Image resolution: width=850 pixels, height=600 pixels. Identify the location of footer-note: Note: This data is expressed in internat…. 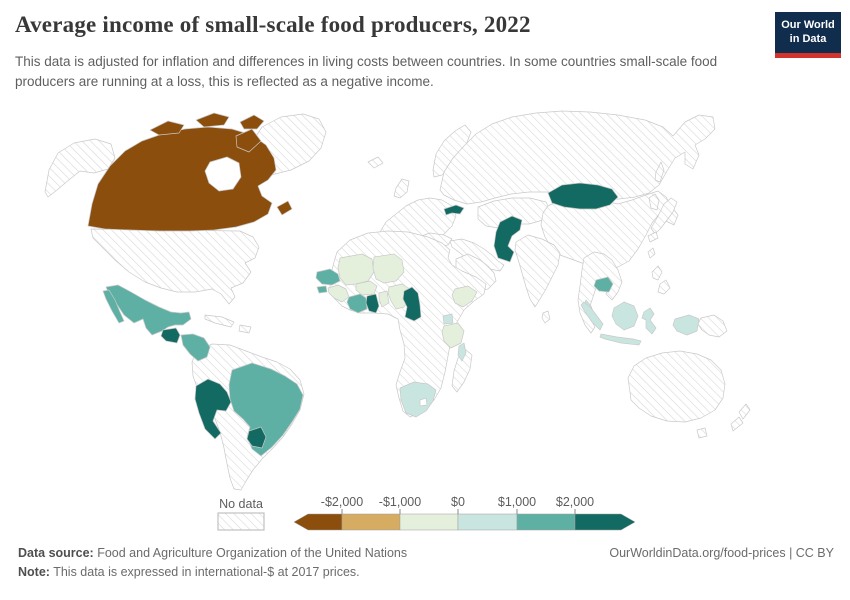
(189, 572).